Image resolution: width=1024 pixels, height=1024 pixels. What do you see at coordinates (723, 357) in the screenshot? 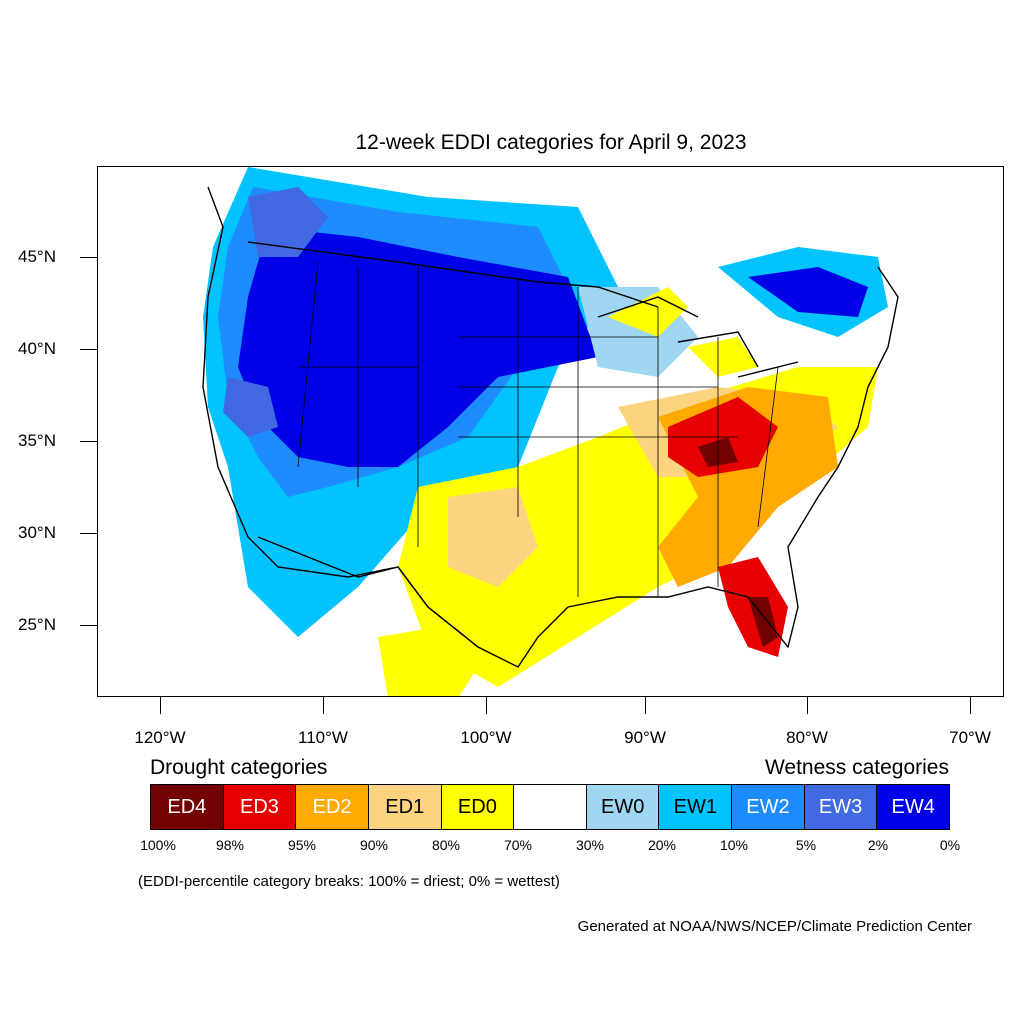
I see `region-ed0-mich` at bounding box center [723, 357].